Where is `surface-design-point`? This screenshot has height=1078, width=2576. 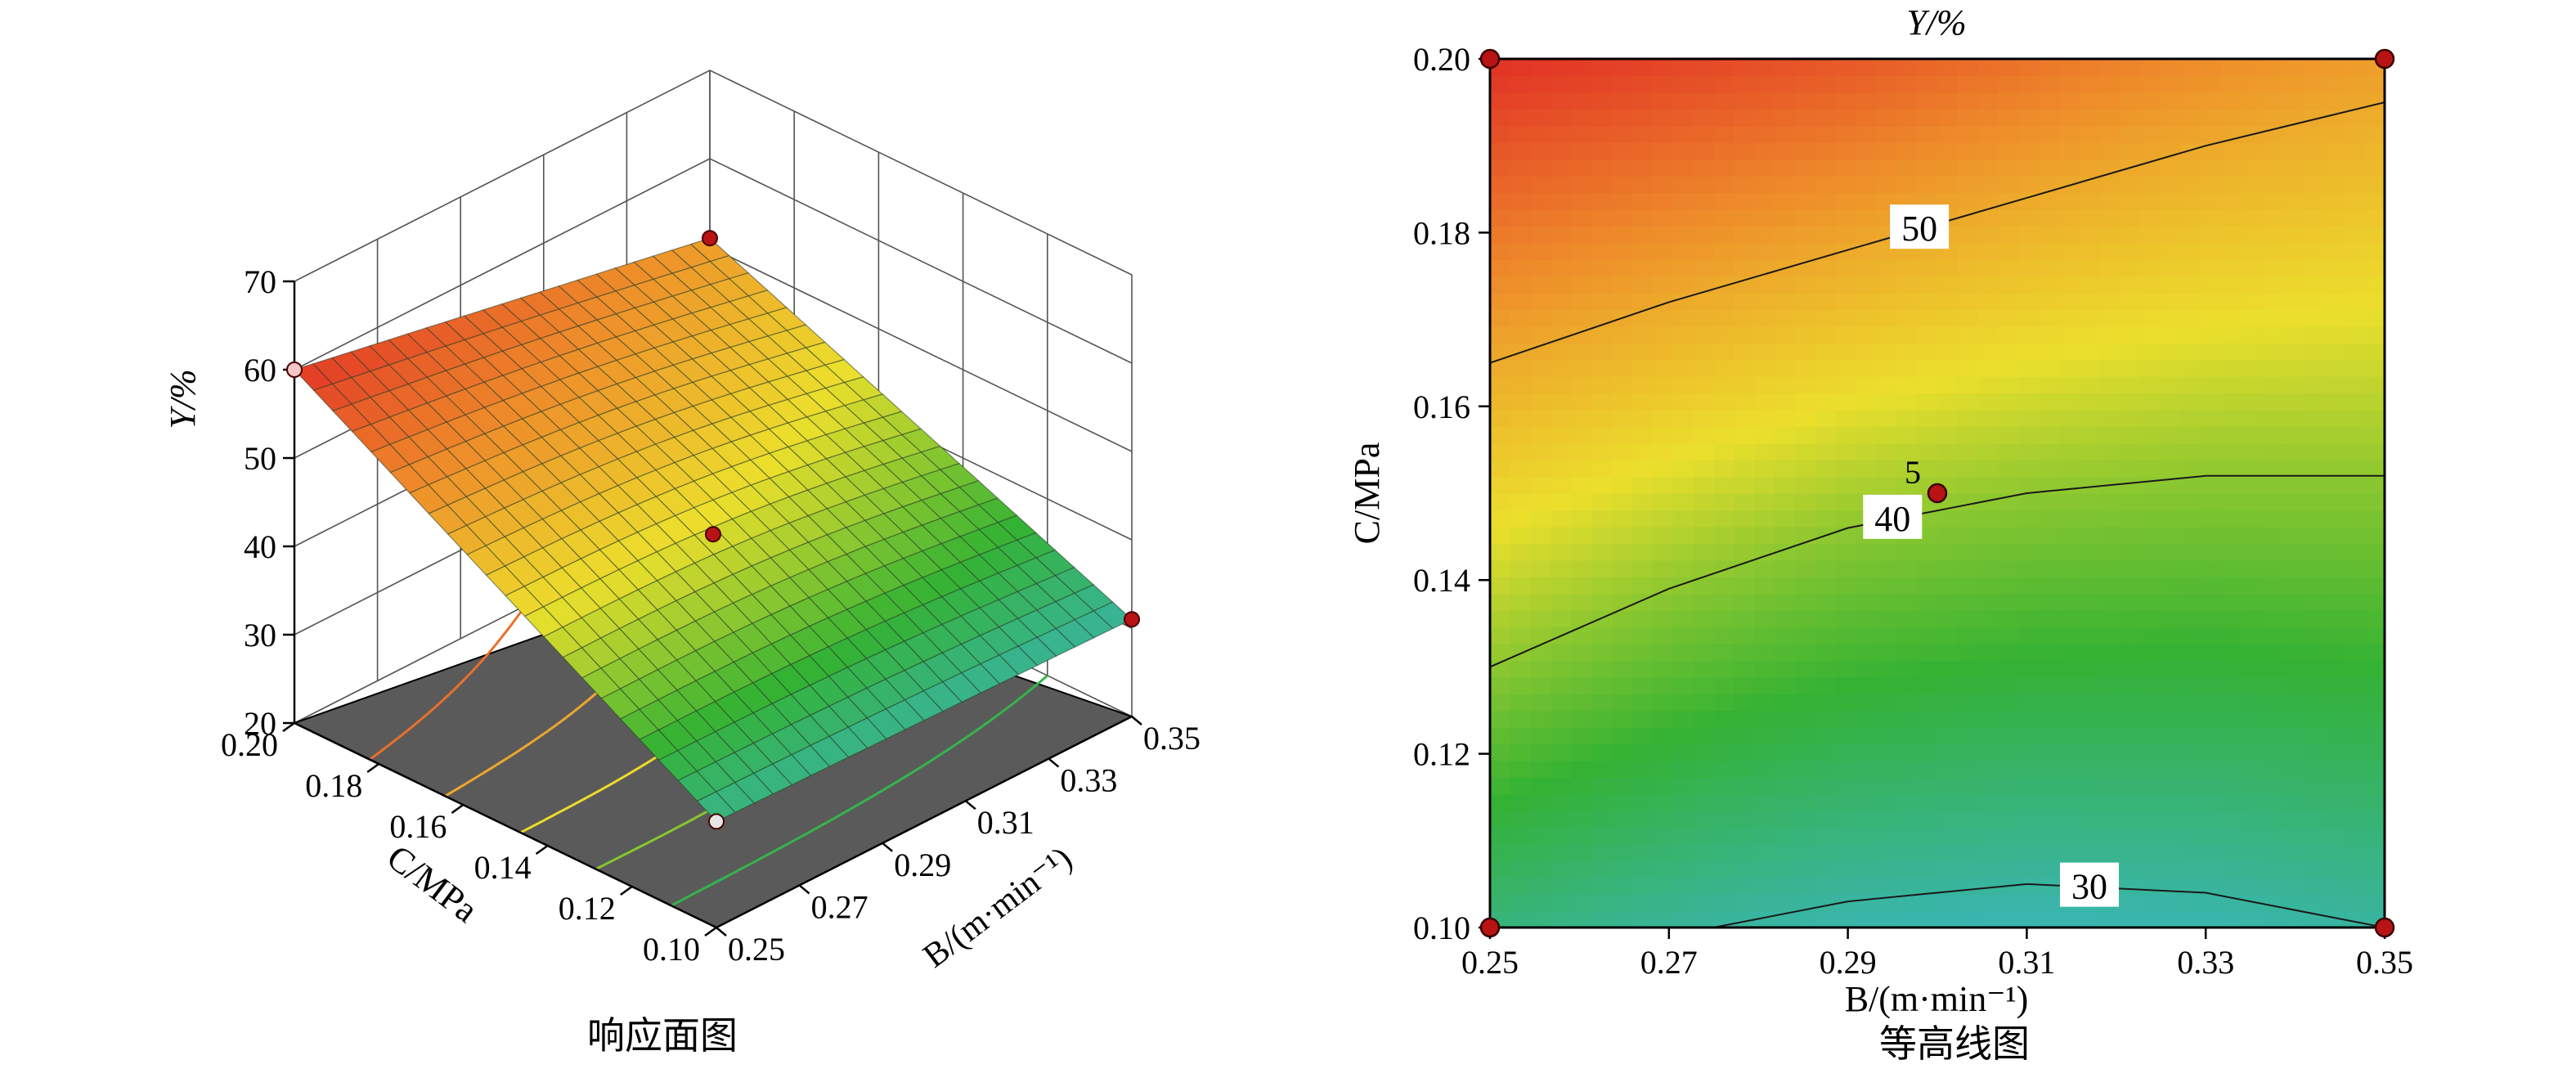
surface-design-point is located at coordinates (713, 535).